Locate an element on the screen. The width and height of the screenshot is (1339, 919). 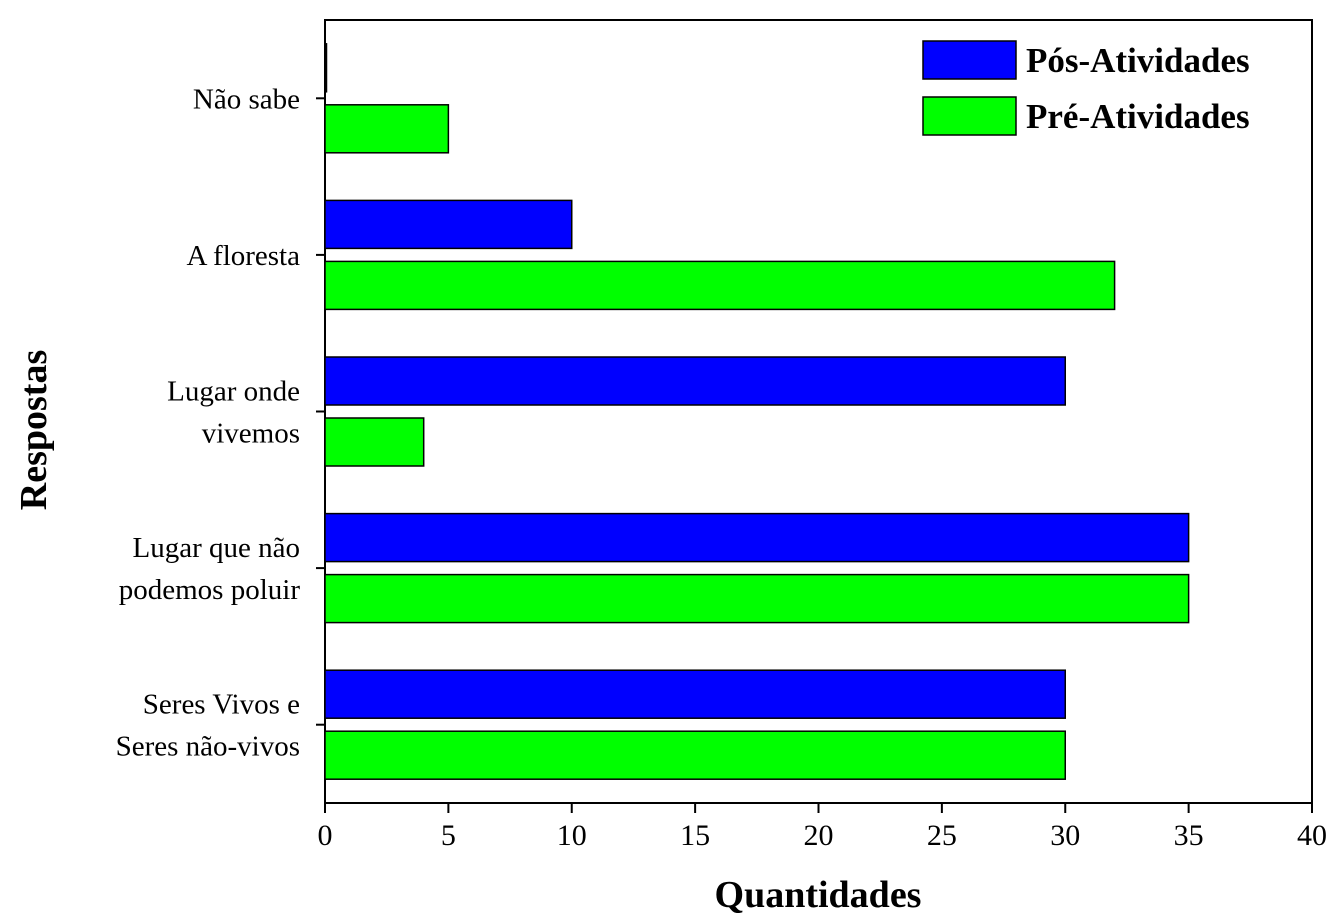
x-tick-label-5: 5 is located at coordinates (448, 835).